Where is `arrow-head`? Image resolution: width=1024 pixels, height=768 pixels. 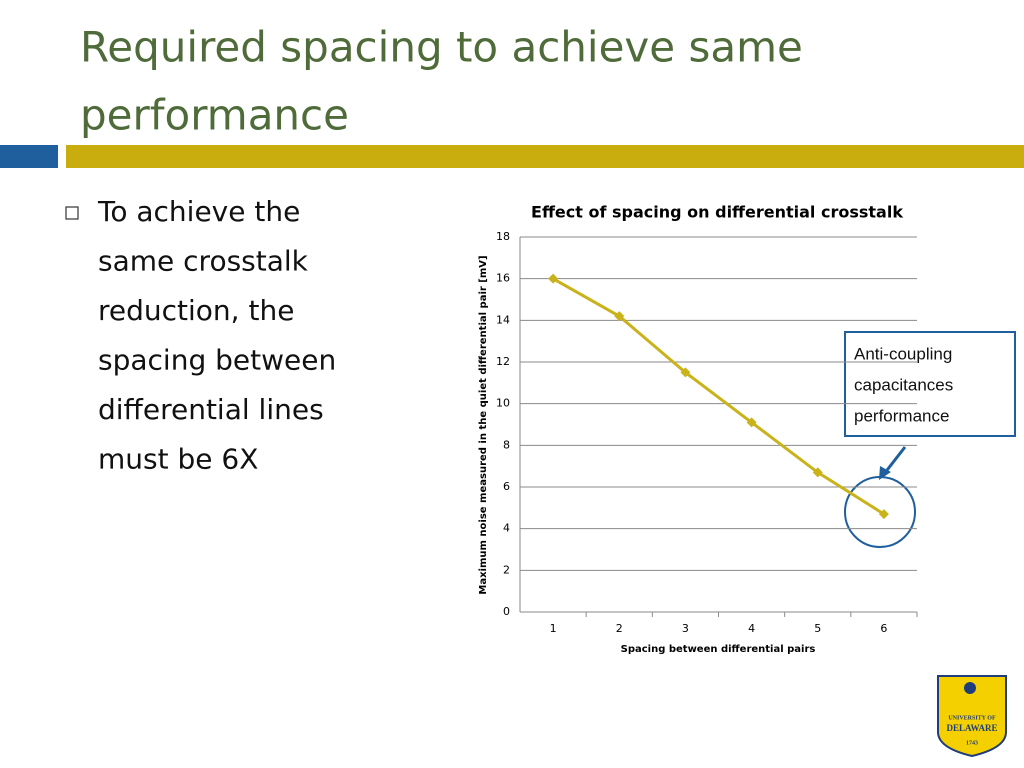
arrow-head is located at coordinates (885, 473).